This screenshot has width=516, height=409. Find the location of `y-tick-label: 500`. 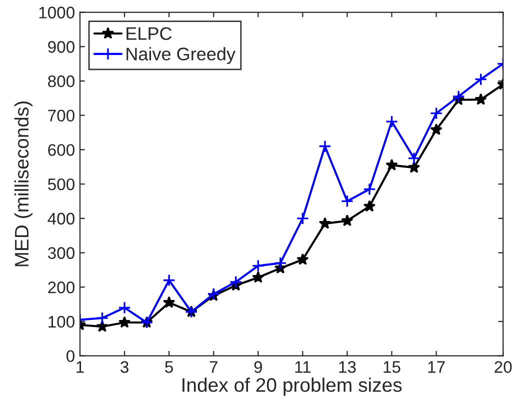

y-tick-label: 500 is located at coordinates (61, 184).